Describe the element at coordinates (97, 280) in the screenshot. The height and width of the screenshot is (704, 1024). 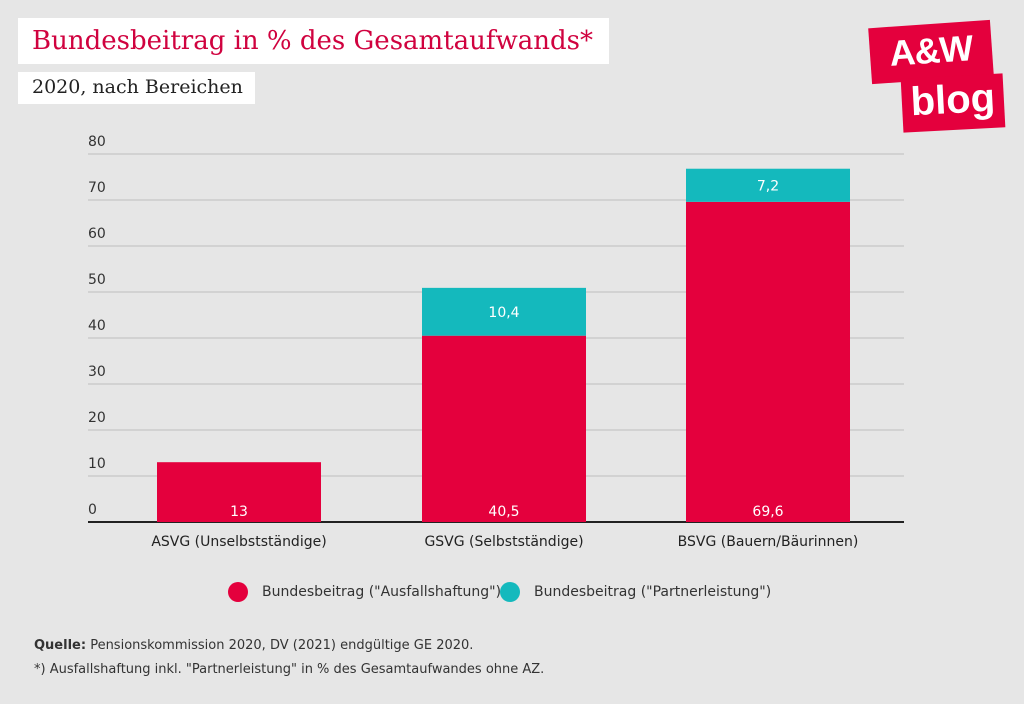
I see `y-tick-label-50: 50` at that location.